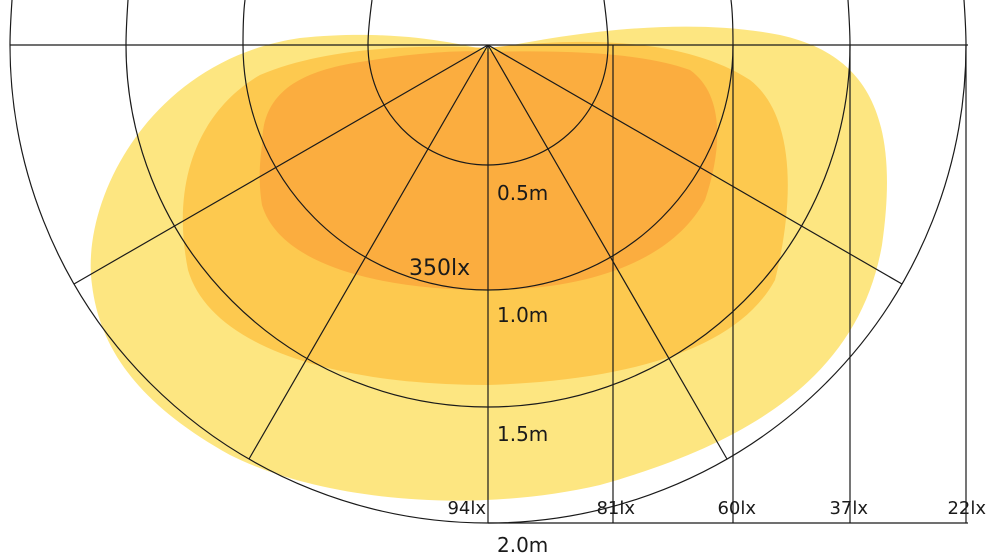 This screenshot has height=556, width=990. What do you see at coordinates (522, 434) in the screenshot?
I see `distance-label-1-5m: 1.5m` at bounding box center [522, 434].